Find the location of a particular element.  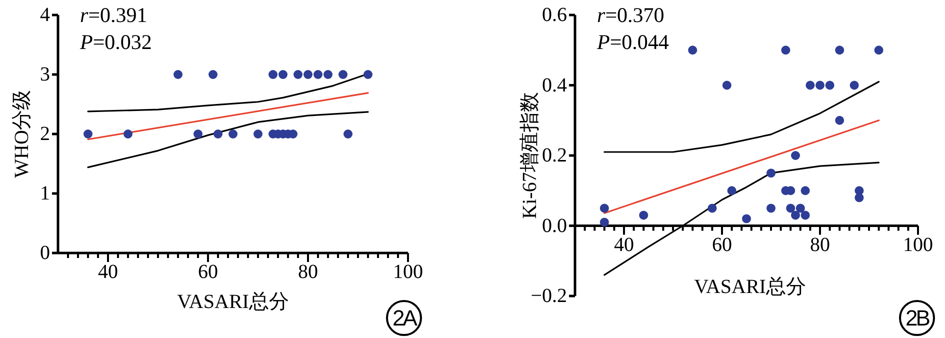

y-tick-label: 0.4 is located at coordinates (554, 85).